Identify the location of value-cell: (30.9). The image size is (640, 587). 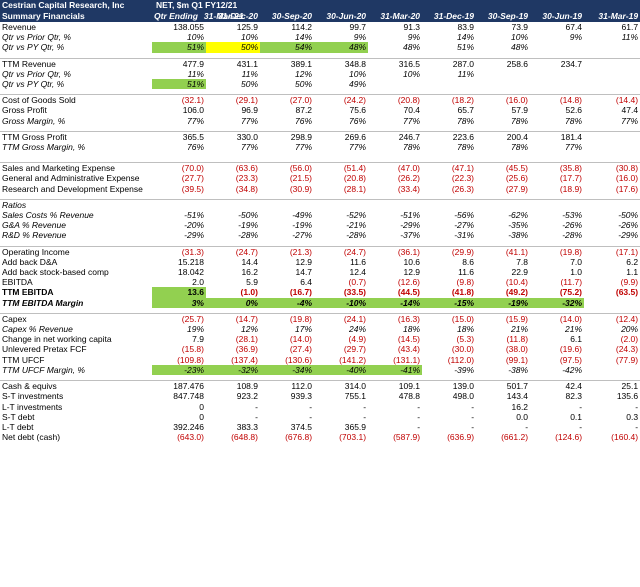
(301, 188).